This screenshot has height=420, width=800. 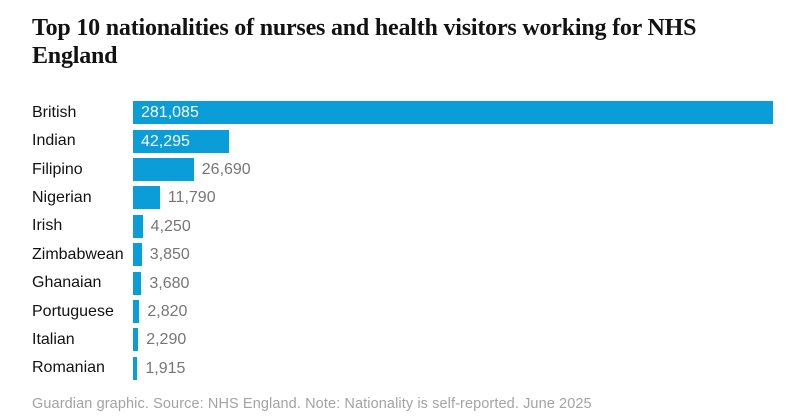 What do you see at coordinates (54, 141) in the screenshot?
I see `category-label: Indian` at bounding box center [54, 141].